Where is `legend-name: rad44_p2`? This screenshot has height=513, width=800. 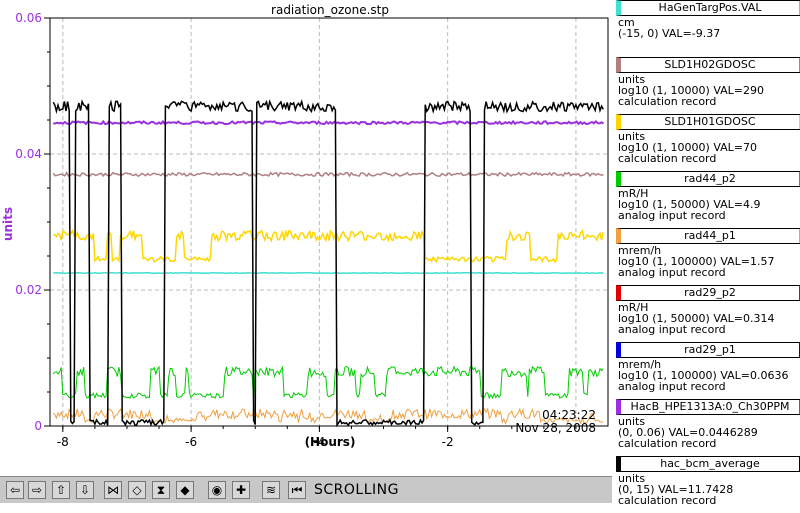
legend-name: rad44_p2 is located at coordinates (708, 179).